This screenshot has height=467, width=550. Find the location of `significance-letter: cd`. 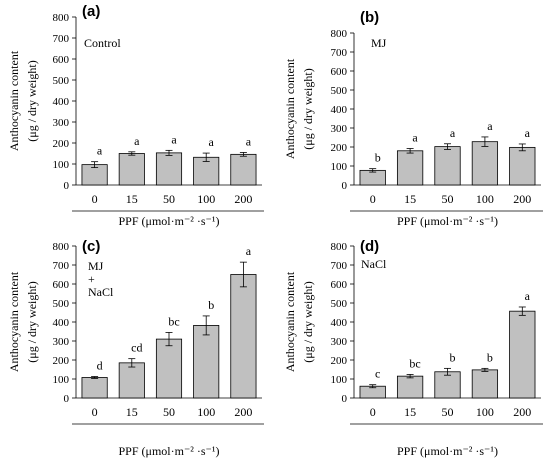

significance-letter: cd is located at coordinates (136, 348).